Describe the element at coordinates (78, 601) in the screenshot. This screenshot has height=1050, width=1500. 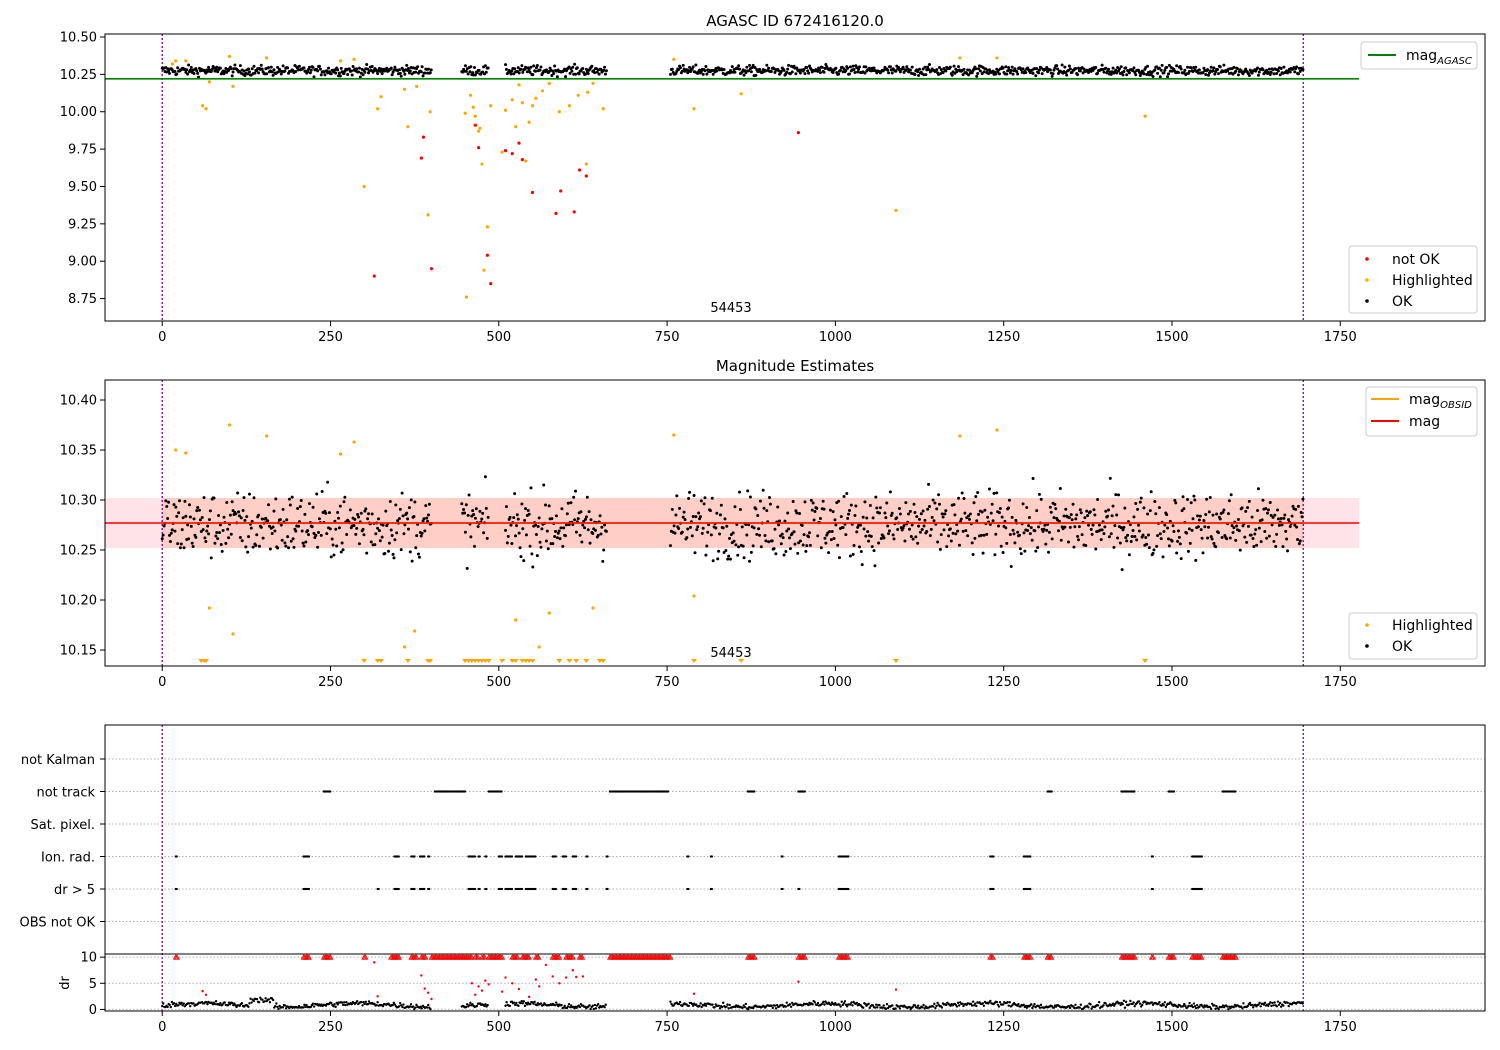
I see `y-tick-label: 10.20` at that location.